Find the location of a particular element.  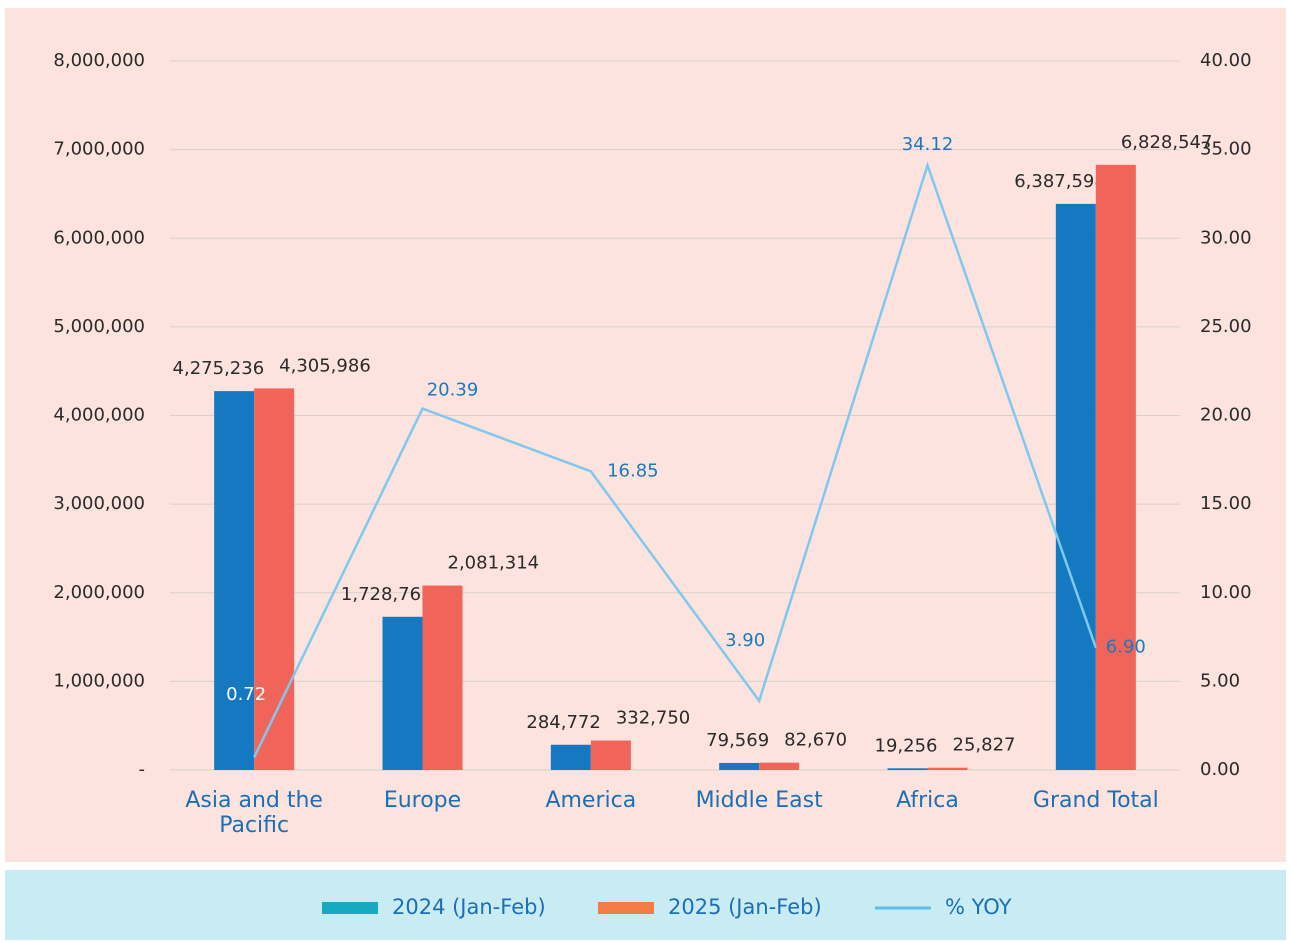

y2-tick-label: 15.00 is located at coordinates (1226, 503).